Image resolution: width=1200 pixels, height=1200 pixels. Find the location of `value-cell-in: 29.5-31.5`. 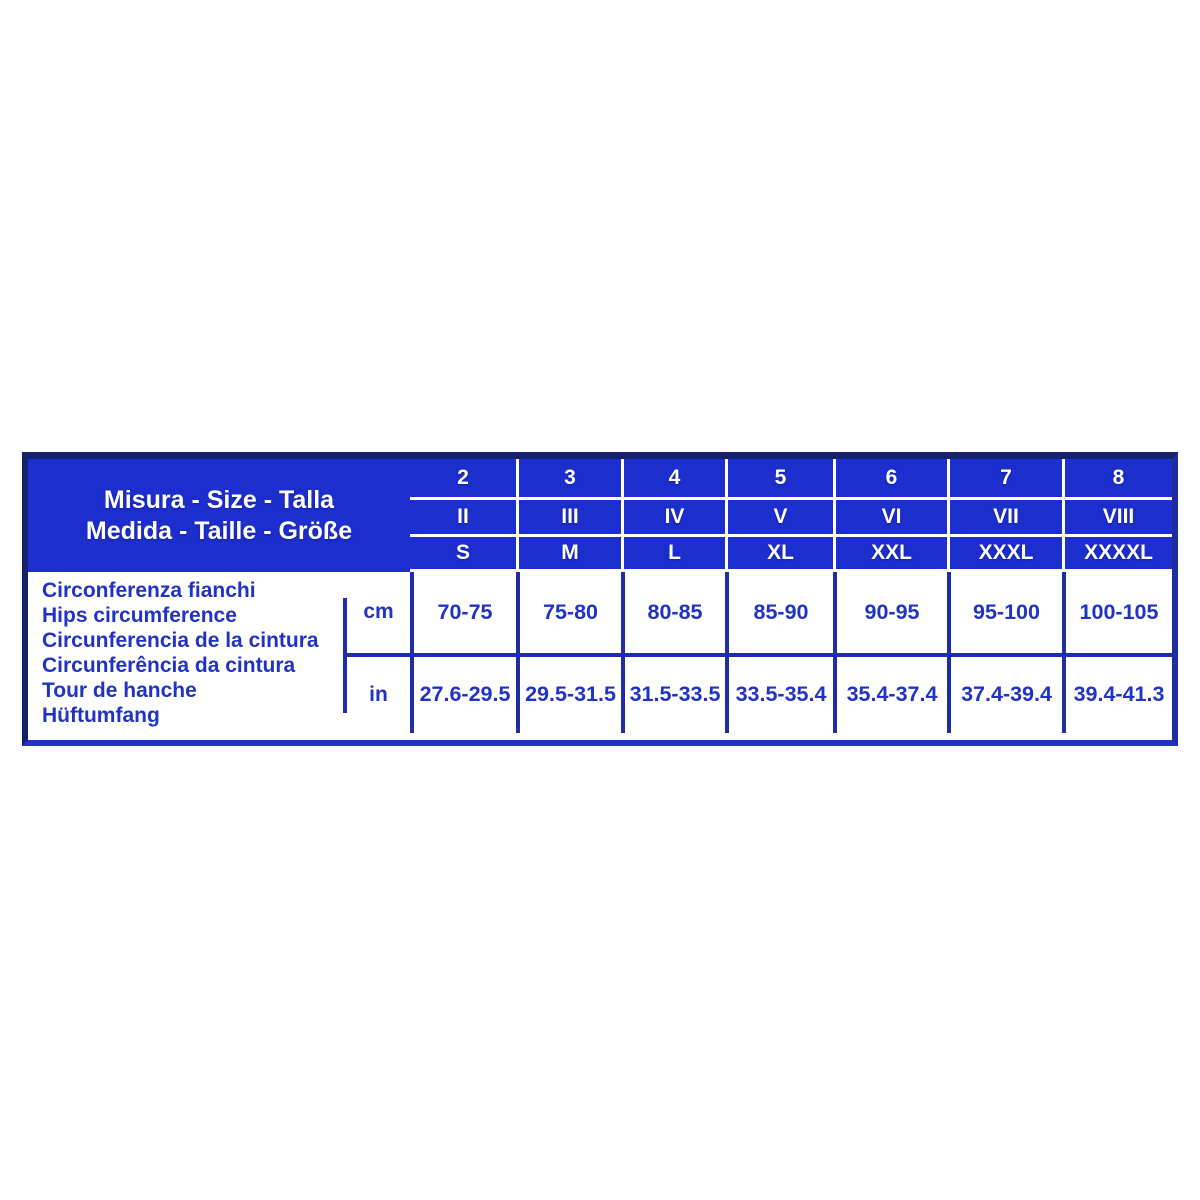

value-cell-in: 29.5-31.5 is located at coordinates (568, 692).